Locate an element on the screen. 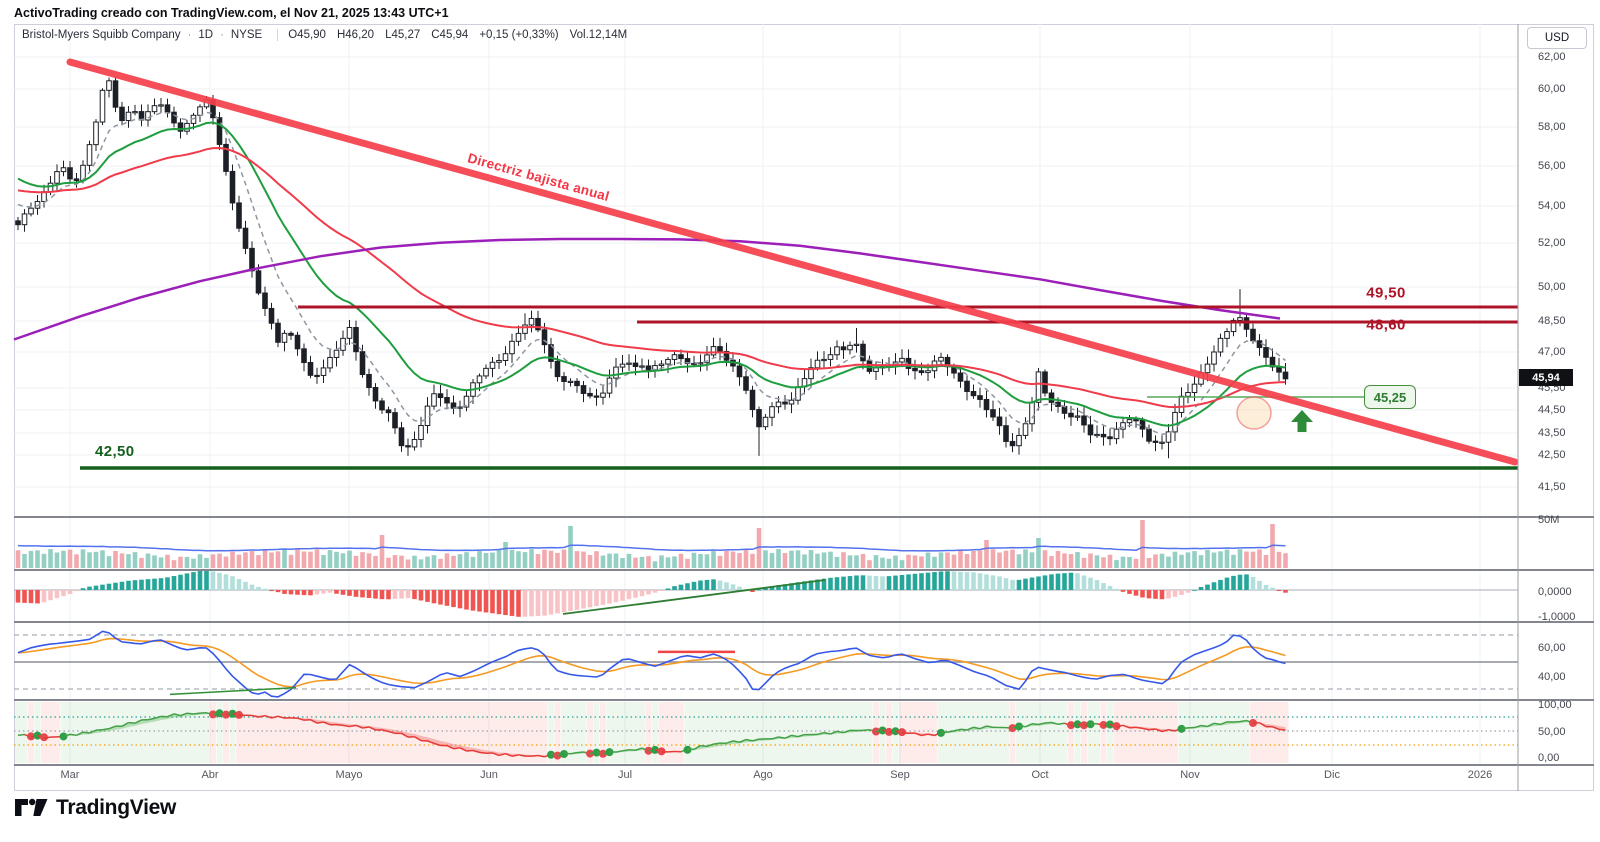  stoch-buy-dot is located at coordinates (1090, 724).